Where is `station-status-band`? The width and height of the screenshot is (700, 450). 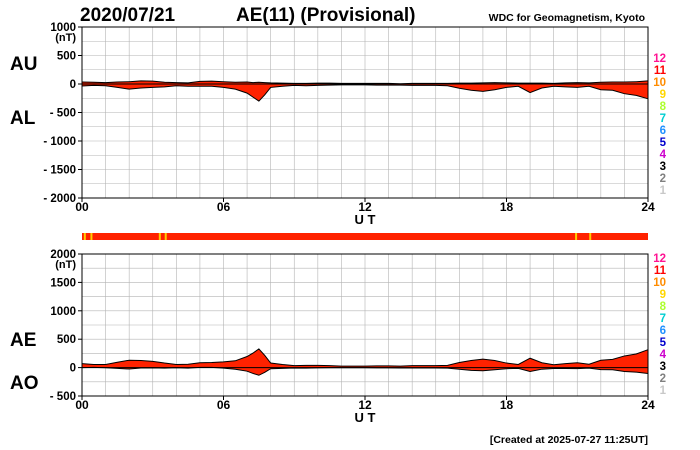
station-status-band is located at coordinates (365, 236).